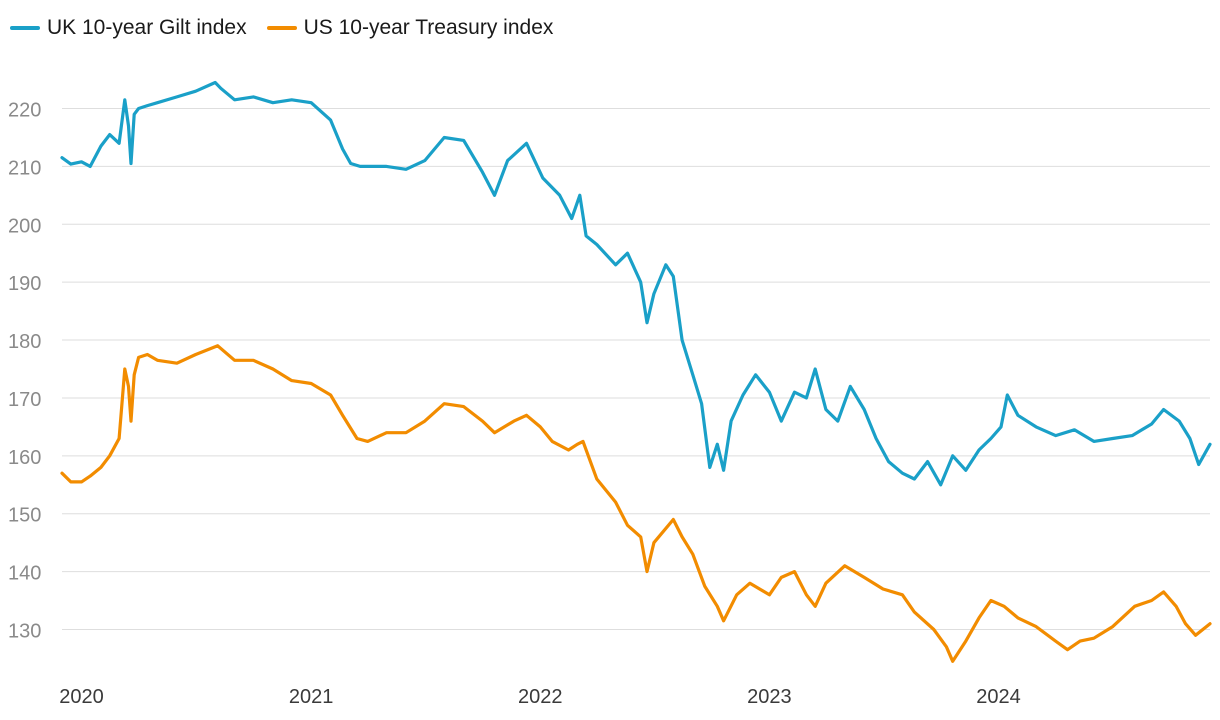  Describe the element at coordinates (25, 28) in the screenshot. I see `legend-swatch-uk-gilt` at that location.